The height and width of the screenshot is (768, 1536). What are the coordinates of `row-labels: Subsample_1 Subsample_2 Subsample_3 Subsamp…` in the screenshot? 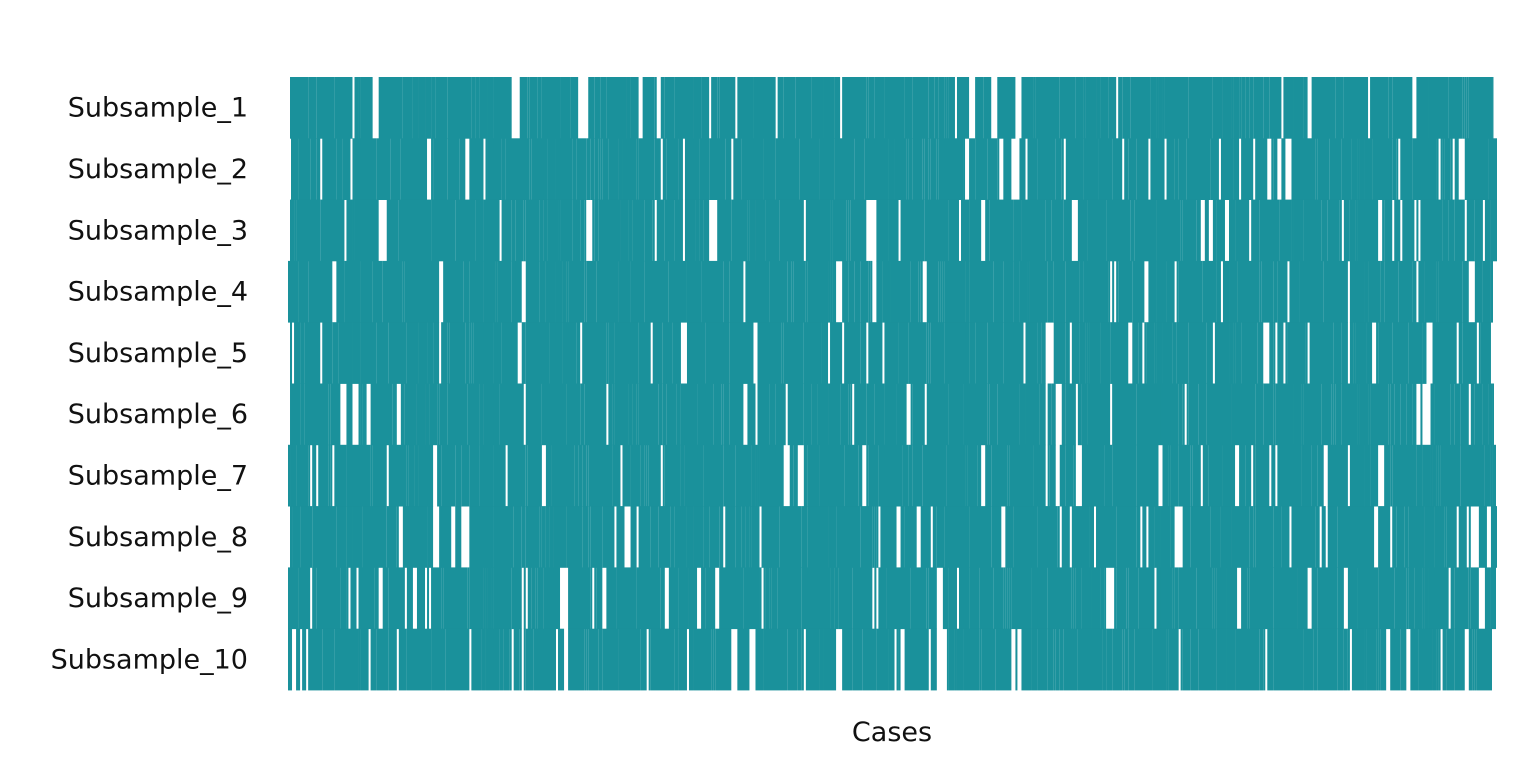 It's located at (149, 384).